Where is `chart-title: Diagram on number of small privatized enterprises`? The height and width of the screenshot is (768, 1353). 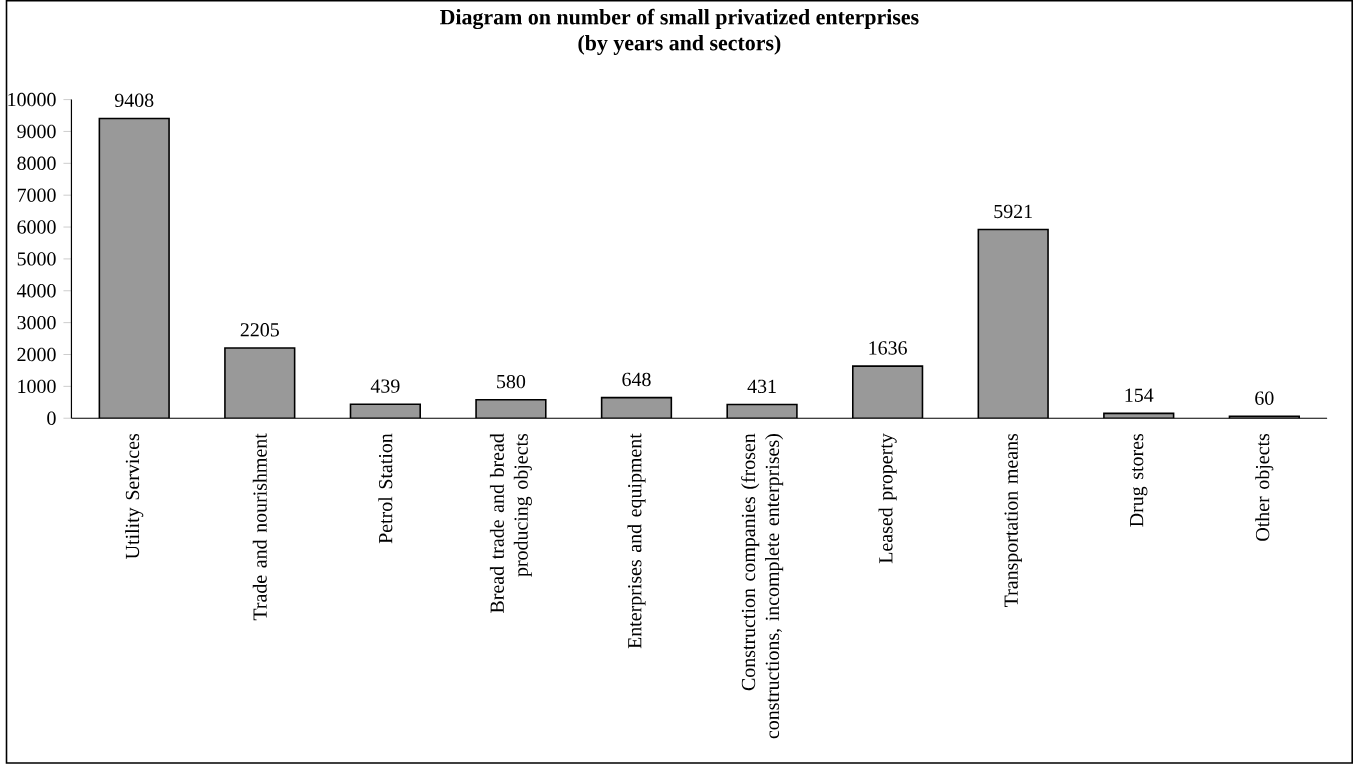
chart-title: Diagram on number of small privatized enterprises is located at coordinates (679, 18).